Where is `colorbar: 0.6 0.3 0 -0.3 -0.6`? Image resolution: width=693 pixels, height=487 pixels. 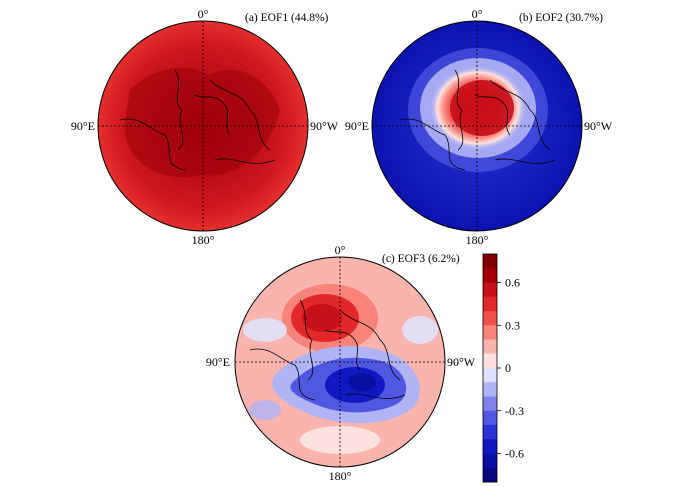
colorbar: 0.6 0.3 0 -0.3 -0.6 is located at coordinates (503, 368).